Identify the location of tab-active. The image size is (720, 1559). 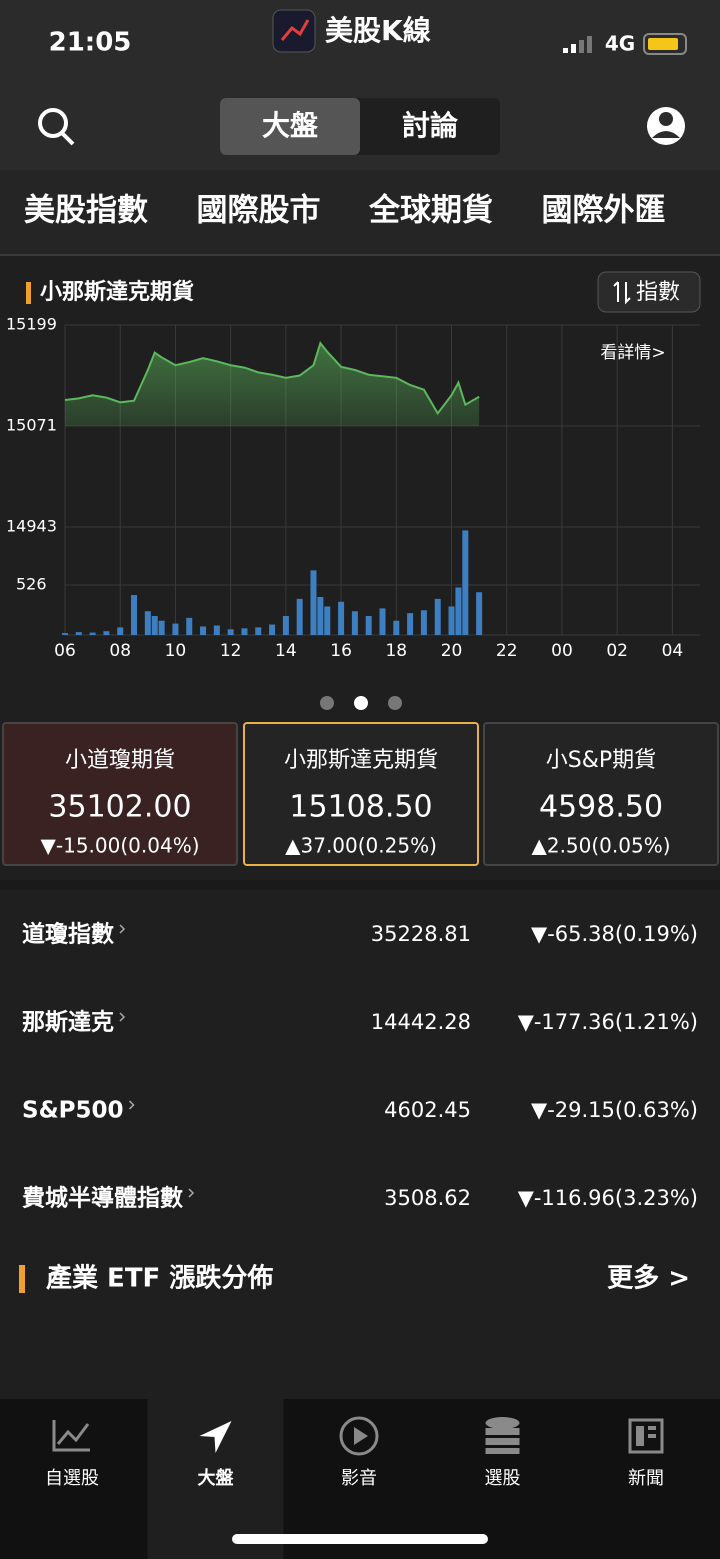
(290, 126).